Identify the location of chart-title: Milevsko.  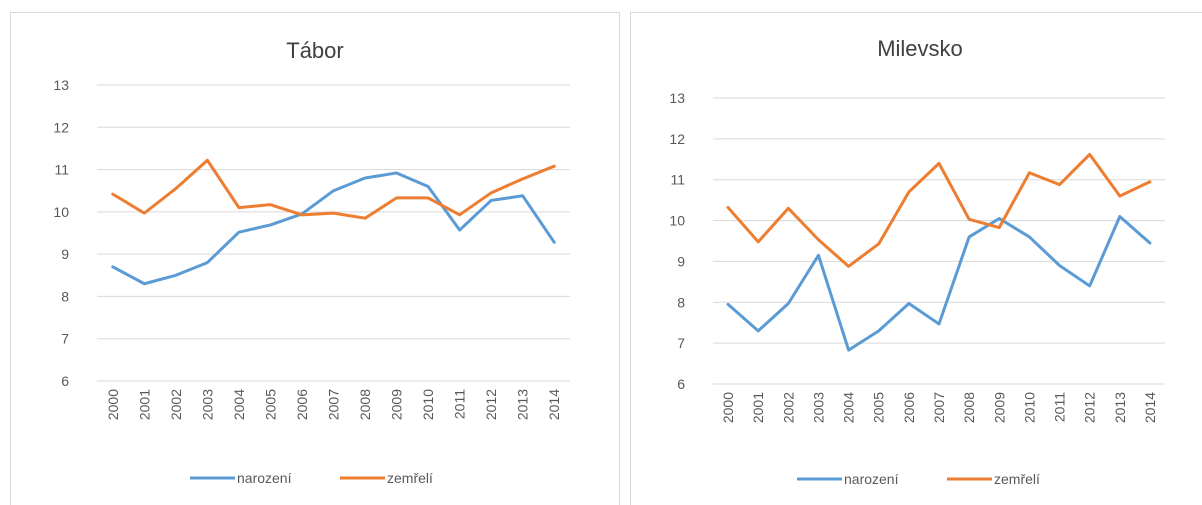
(920, 48).